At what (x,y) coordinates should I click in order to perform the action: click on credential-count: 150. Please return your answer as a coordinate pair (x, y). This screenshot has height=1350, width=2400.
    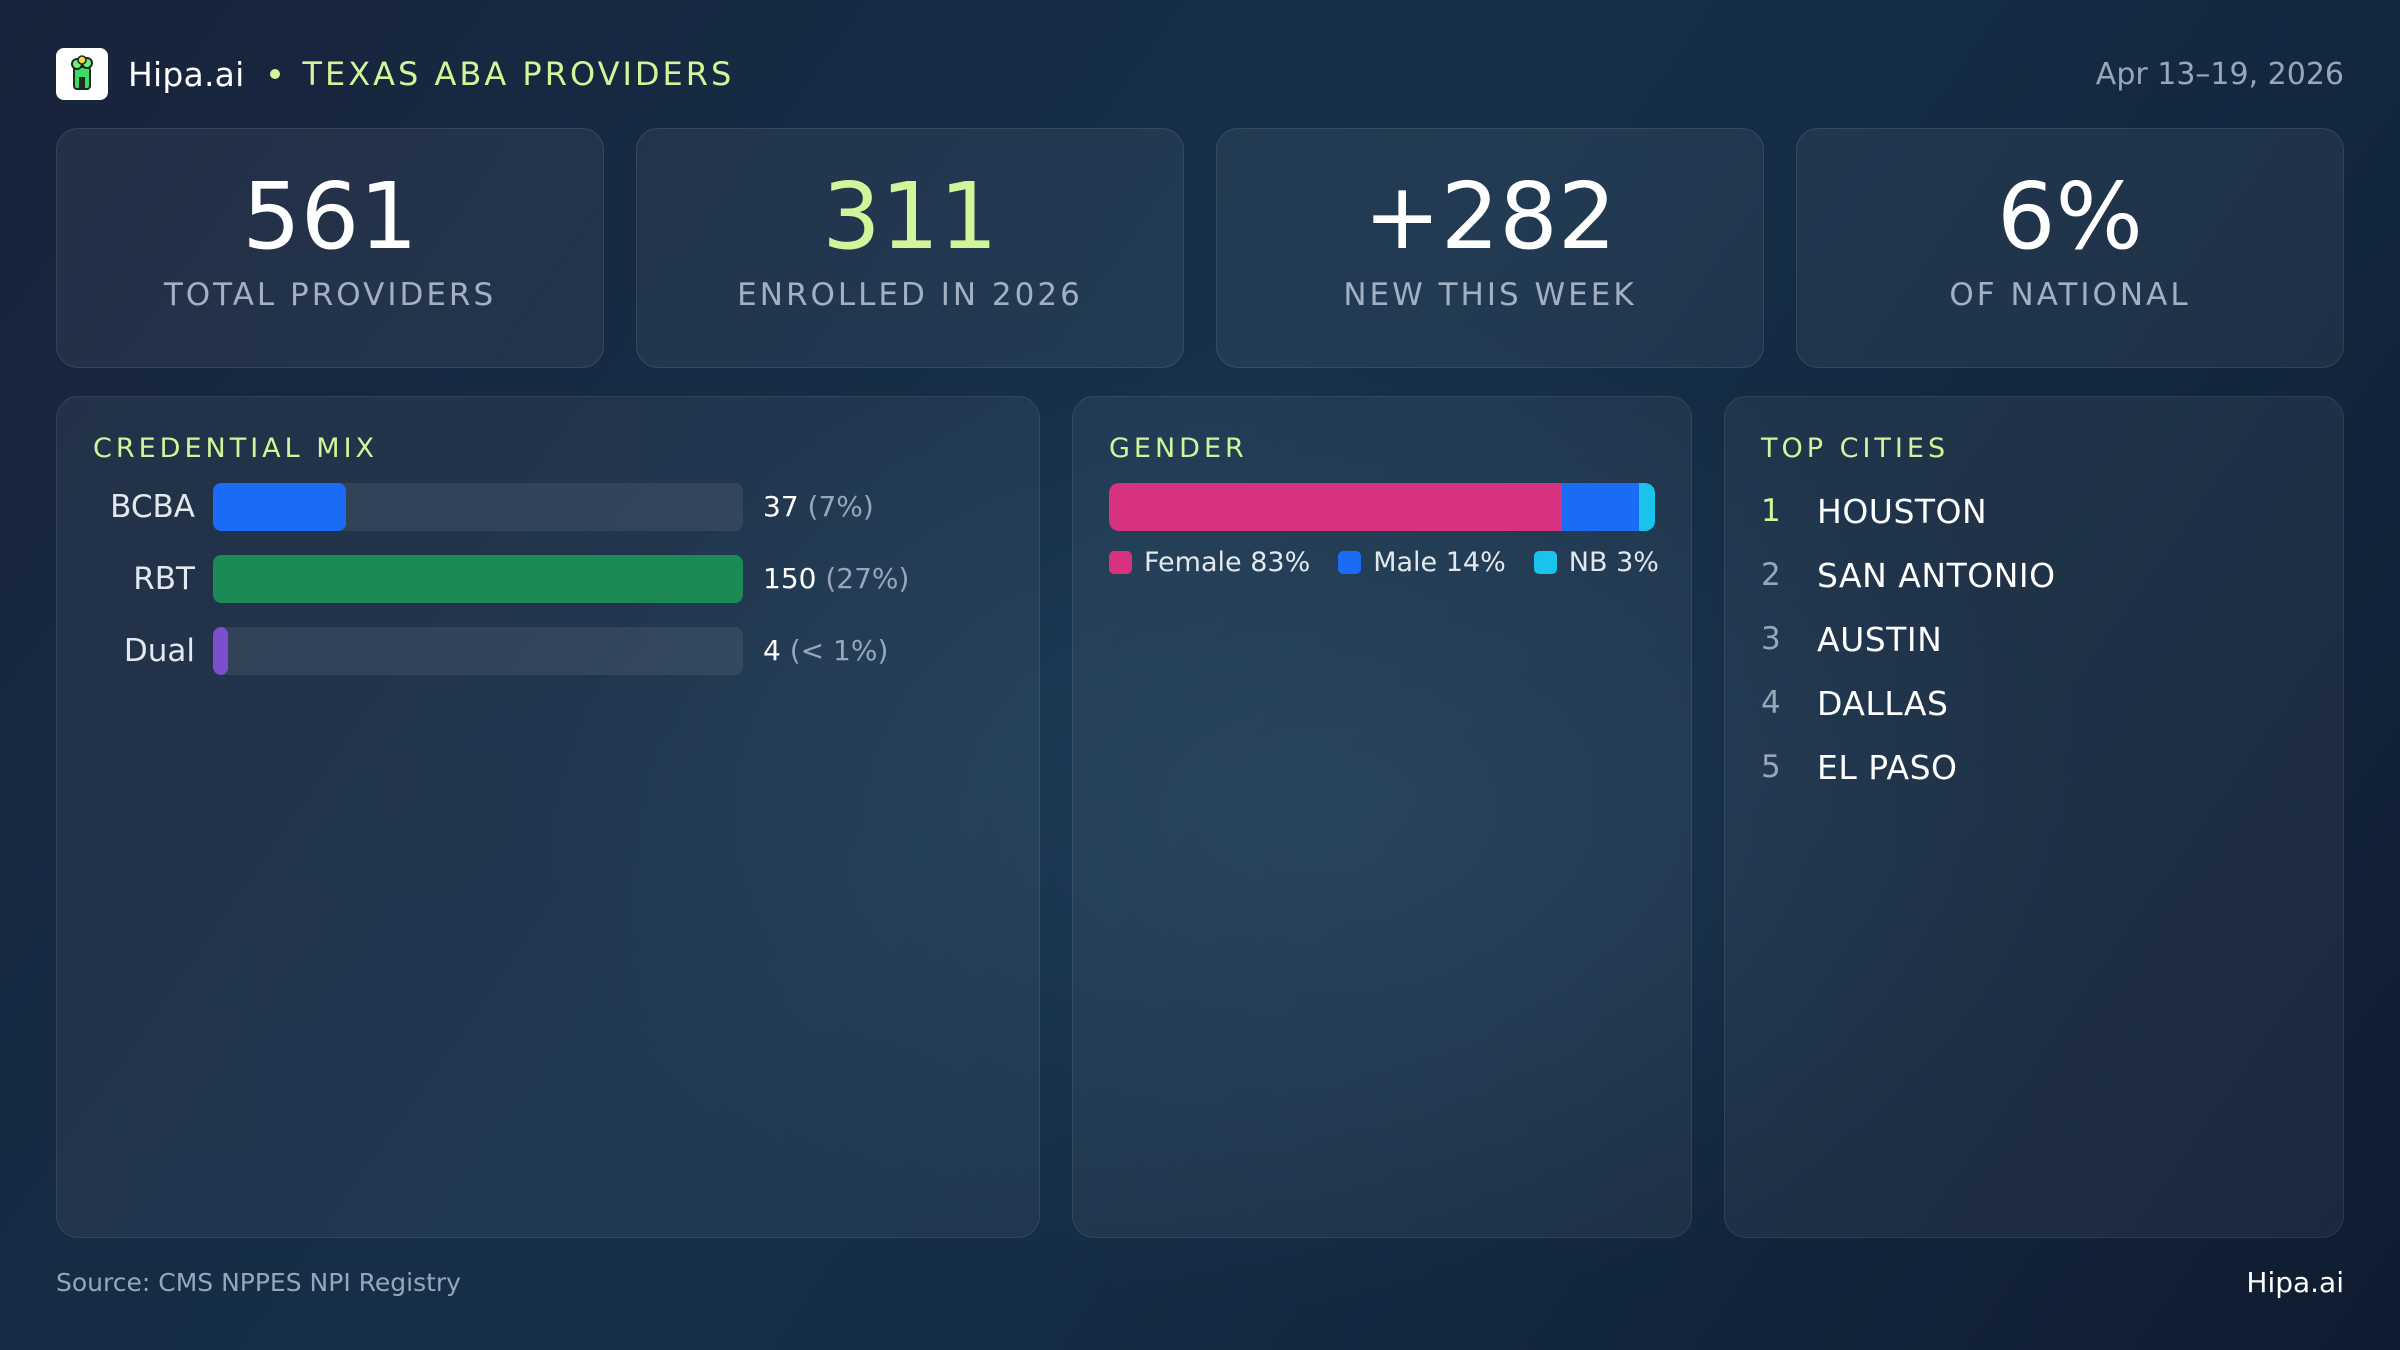
    Looking at the image, I should click on (790, 578).